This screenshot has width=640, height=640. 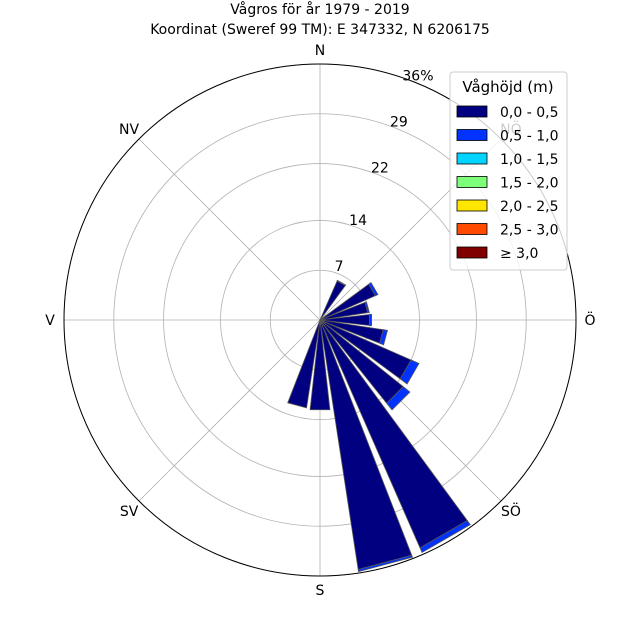 I want to click on ring-label-3: 29, so click(x=399, y=122).